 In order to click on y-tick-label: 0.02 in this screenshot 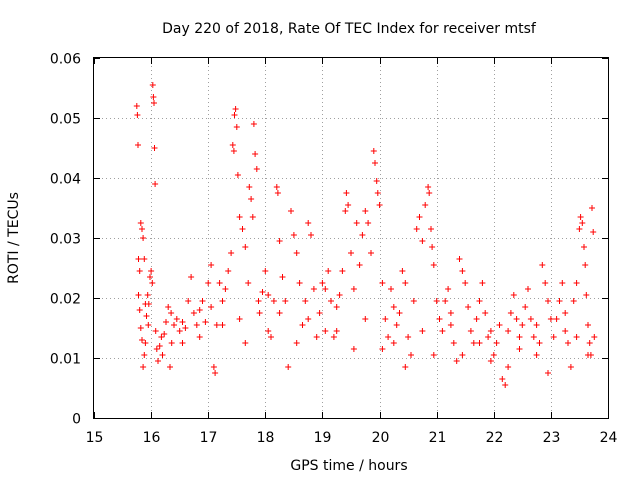, I will do `click(65, 300)`.